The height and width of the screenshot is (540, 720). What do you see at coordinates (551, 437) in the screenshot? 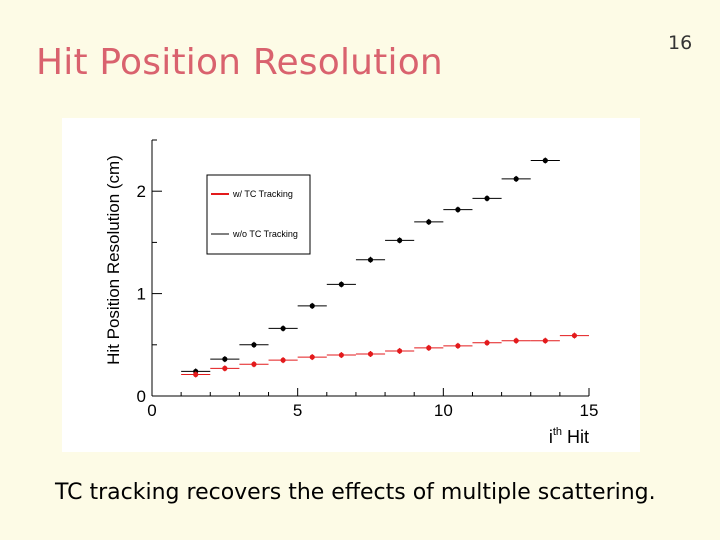
I see `x-axis-label-main: i` at bounding box center [551, 437].